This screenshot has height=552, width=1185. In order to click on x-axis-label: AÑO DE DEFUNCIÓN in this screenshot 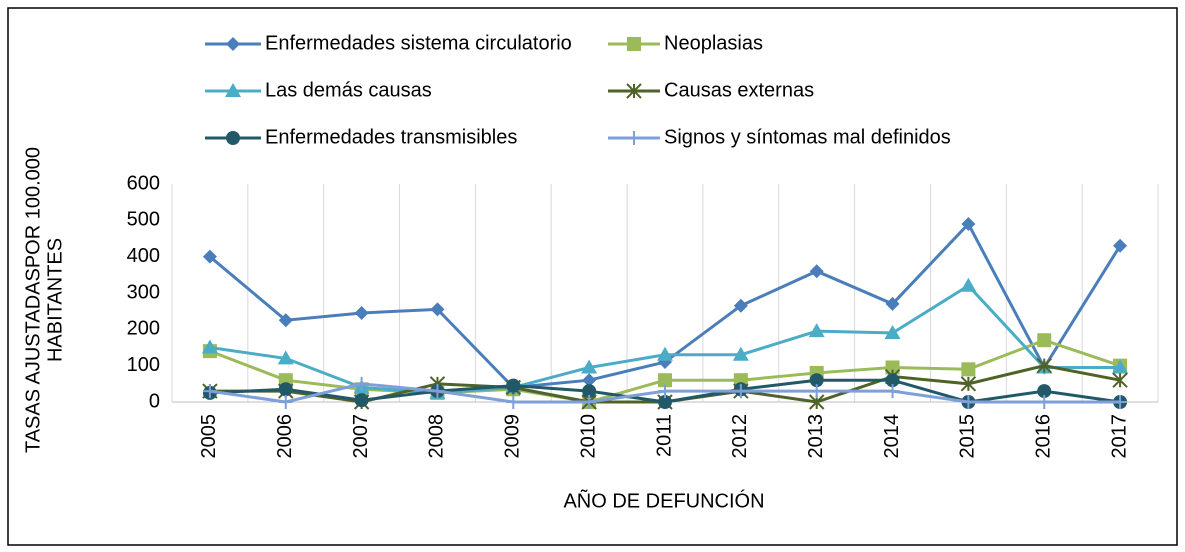, I will do `click(663, 500)`.